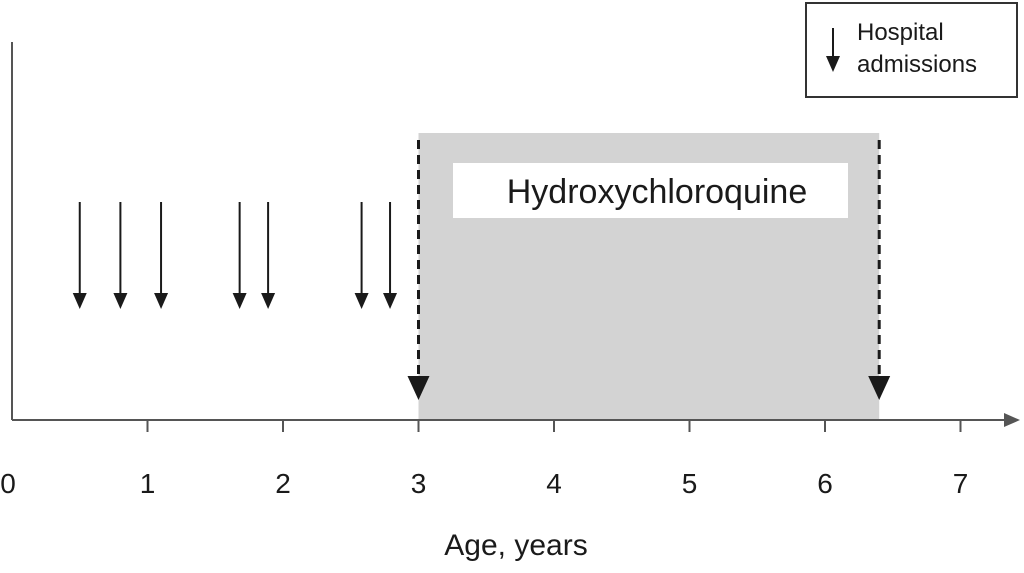 This screenshot has width=1024, height=573. I want to click on legend-box, so click(911, 50).